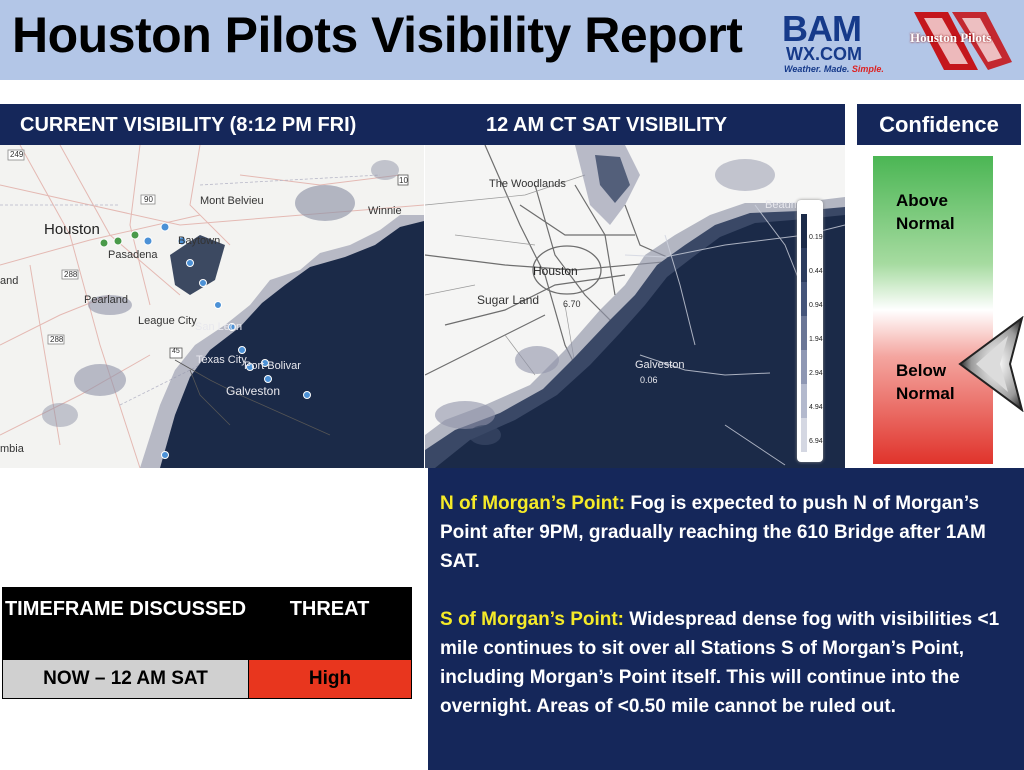  I want to click on houston-pilots-h-icon, so click(963, 41).